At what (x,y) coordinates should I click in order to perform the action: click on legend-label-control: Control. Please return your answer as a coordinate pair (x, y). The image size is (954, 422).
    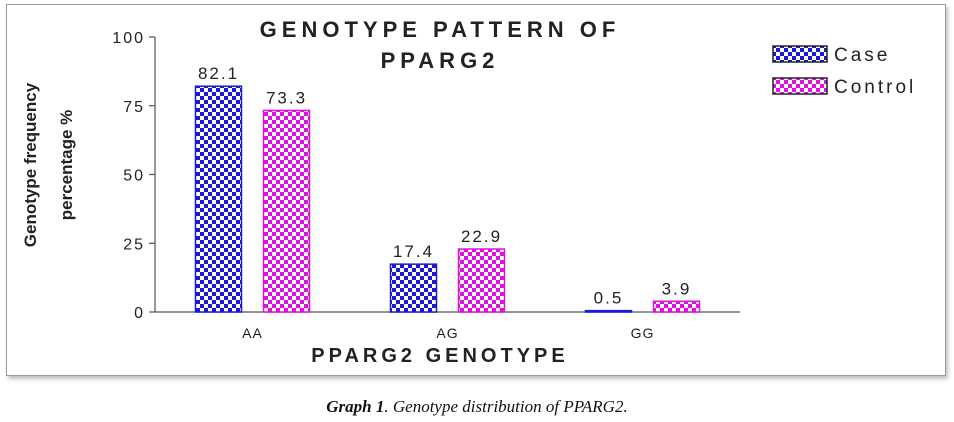
    Looking at the image, I should click on (875, 87).